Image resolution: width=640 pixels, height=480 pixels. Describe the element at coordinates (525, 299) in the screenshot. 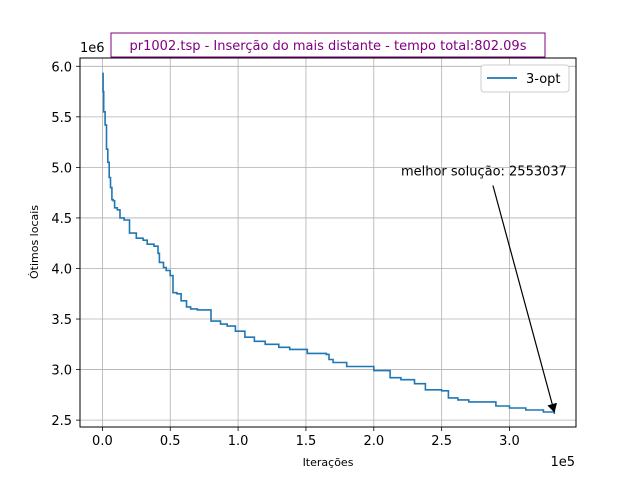

I see `annotation-arrow` at that location.